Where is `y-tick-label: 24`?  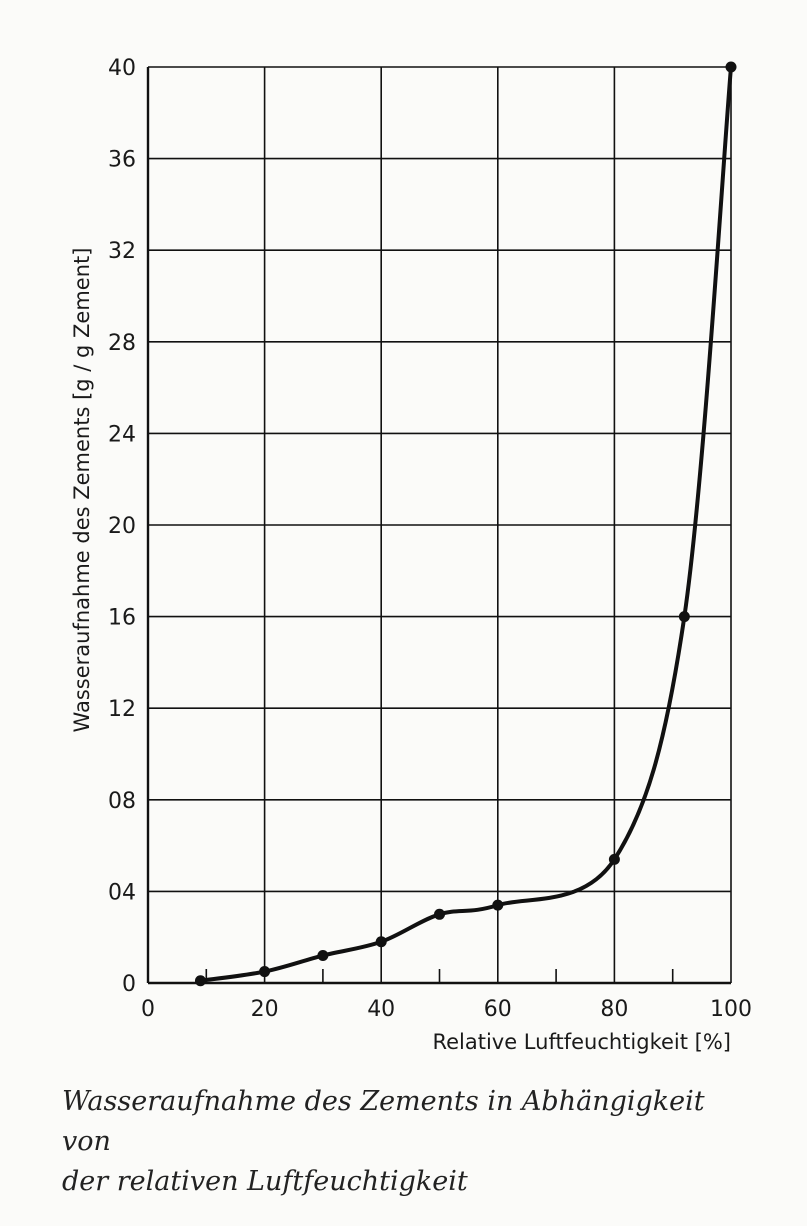 y-tick-label: 24 is located at coordinates (122, 434).